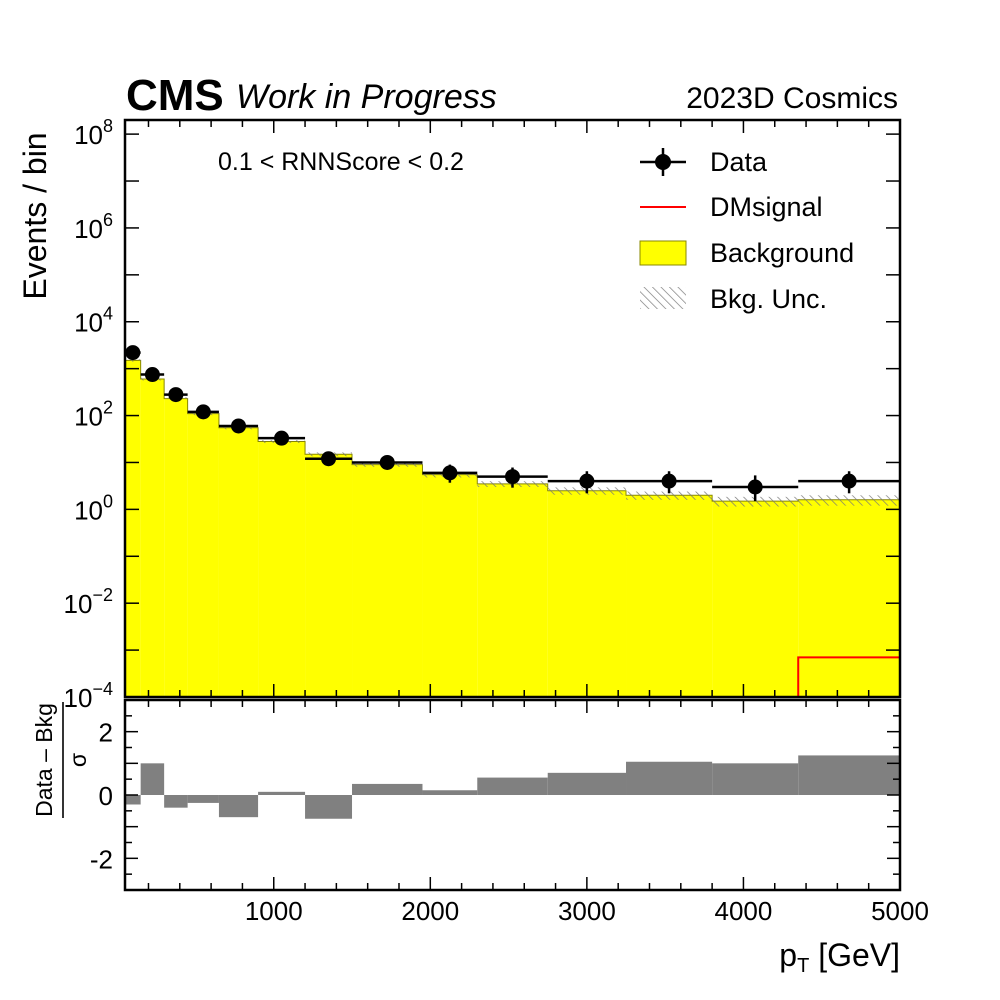 This screenshot has height=1000, width=1000. What do you see at coordinates (663, 298) in the screenshot?
I see `hatch-swatch-icon` at bounding box center [663, 298].